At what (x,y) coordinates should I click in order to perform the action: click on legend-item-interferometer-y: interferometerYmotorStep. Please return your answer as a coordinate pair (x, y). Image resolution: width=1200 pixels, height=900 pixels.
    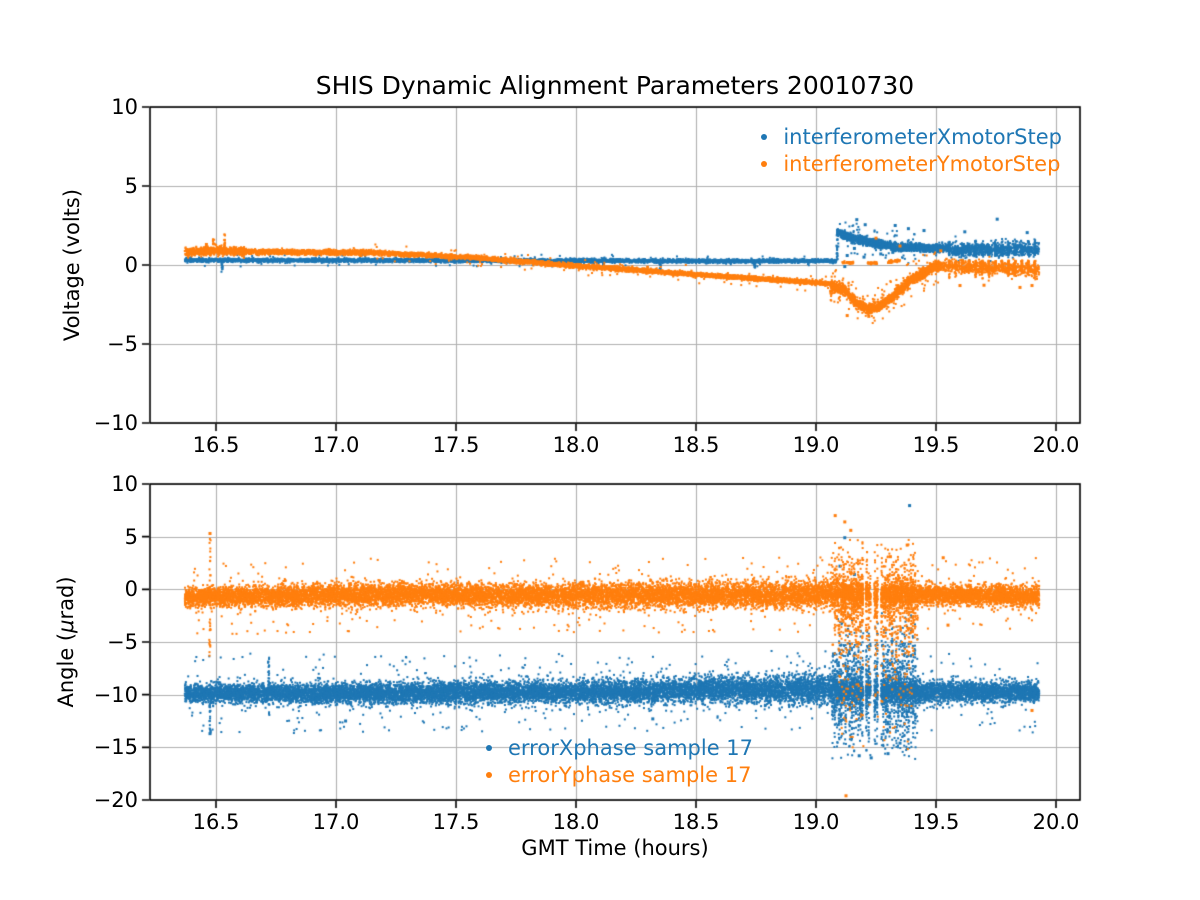
    Looking at the image, I should click on (909, 163).